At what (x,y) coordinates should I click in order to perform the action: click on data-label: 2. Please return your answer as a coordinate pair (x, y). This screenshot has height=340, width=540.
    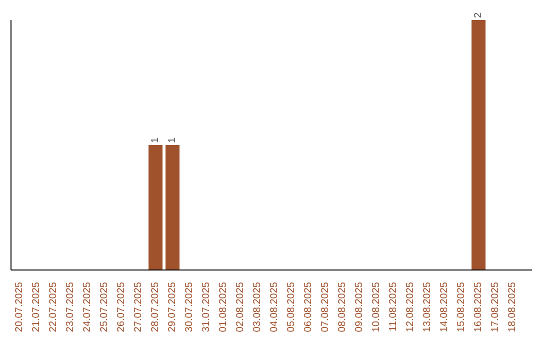
    Looking at the image, I should click on (478, 15).